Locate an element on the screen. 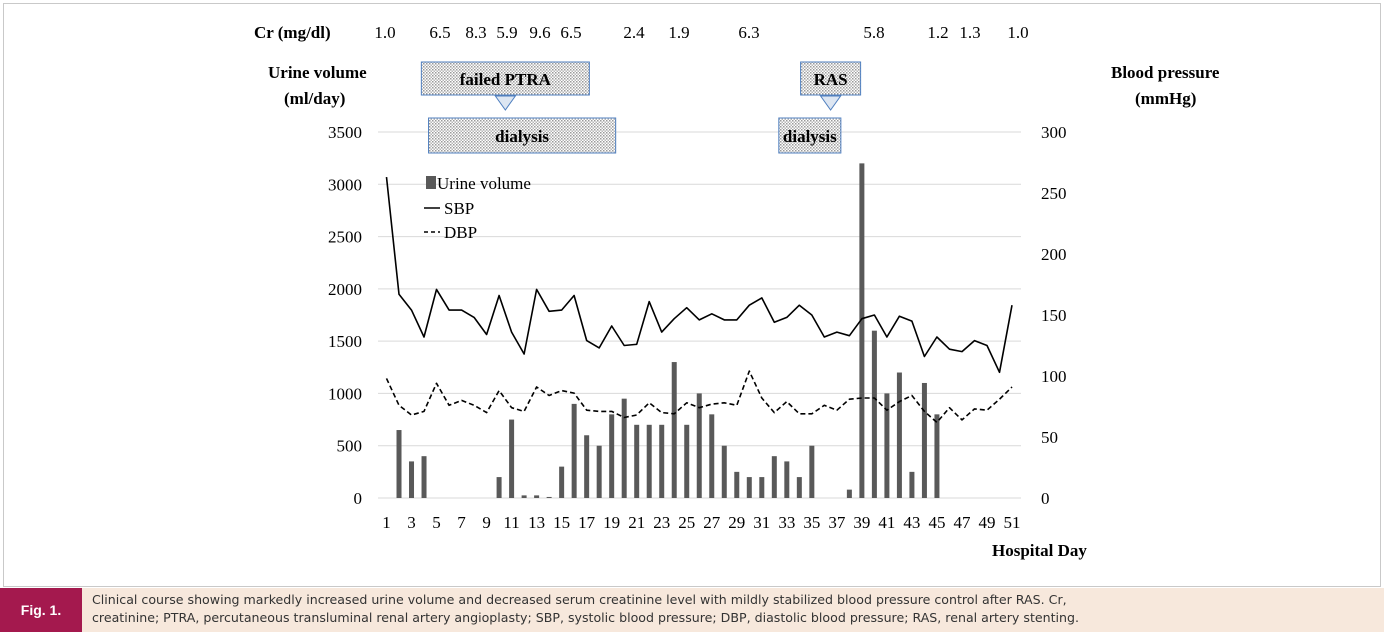  x-tick-label: 35 is located at coordinates (811, 522).